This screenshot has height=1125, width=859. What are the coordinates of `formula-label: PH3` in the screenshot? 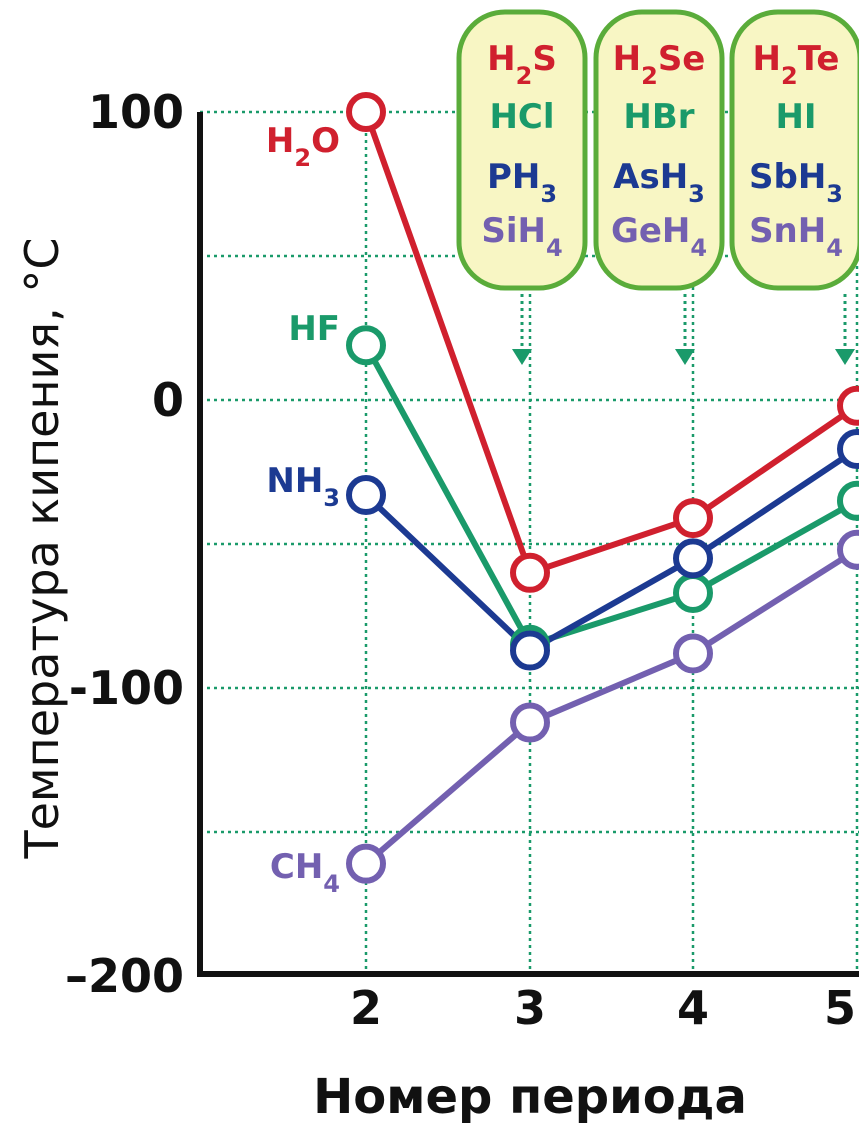 It's located at (522, 182).